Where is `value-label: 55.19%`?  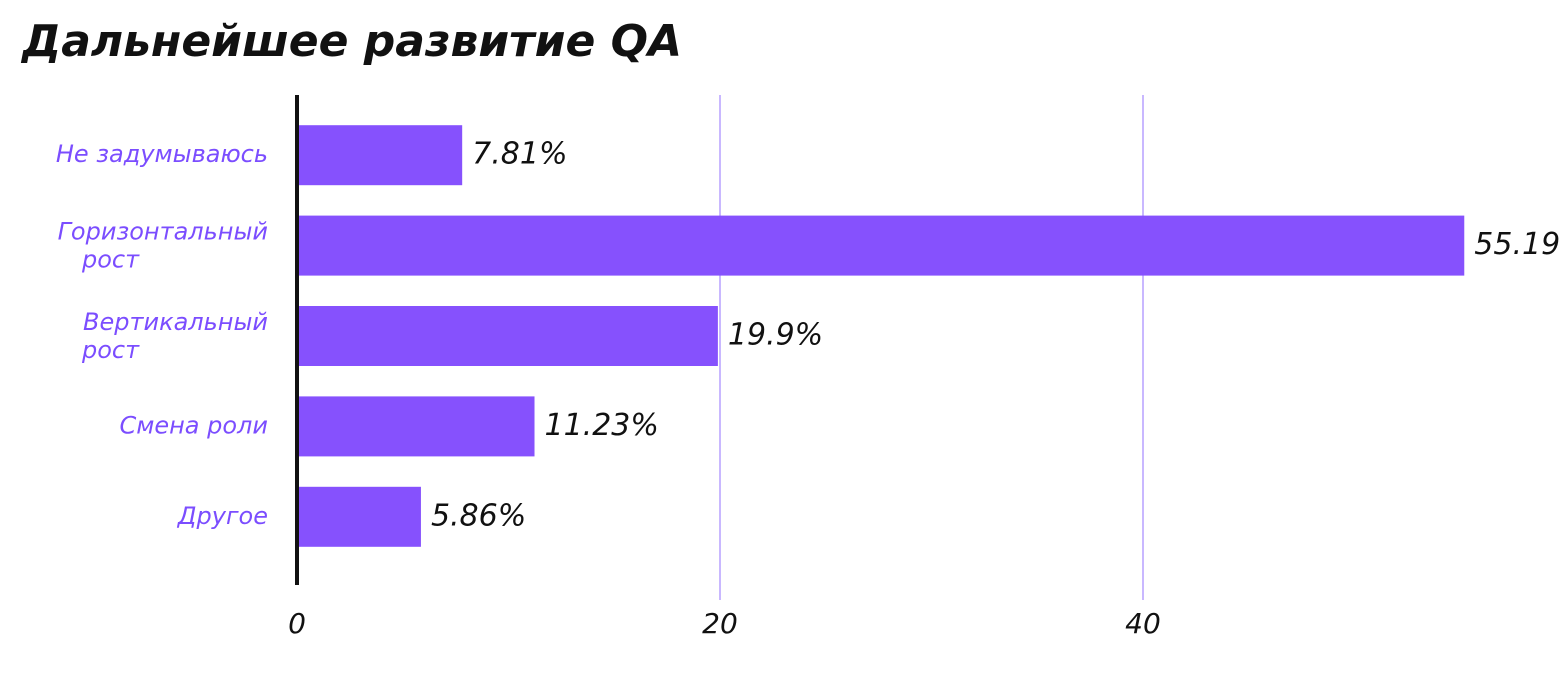 value-label: 55.19% is located at coordinates (1517, 244).